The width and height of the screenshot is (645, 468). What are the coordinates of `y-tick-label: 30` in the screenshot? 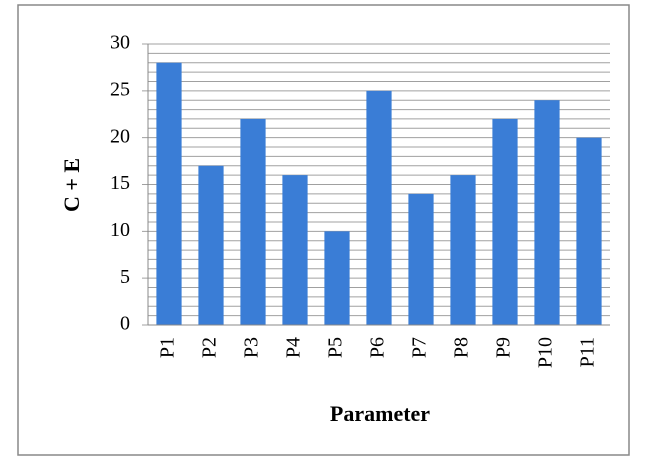 It's located at (120, 43).